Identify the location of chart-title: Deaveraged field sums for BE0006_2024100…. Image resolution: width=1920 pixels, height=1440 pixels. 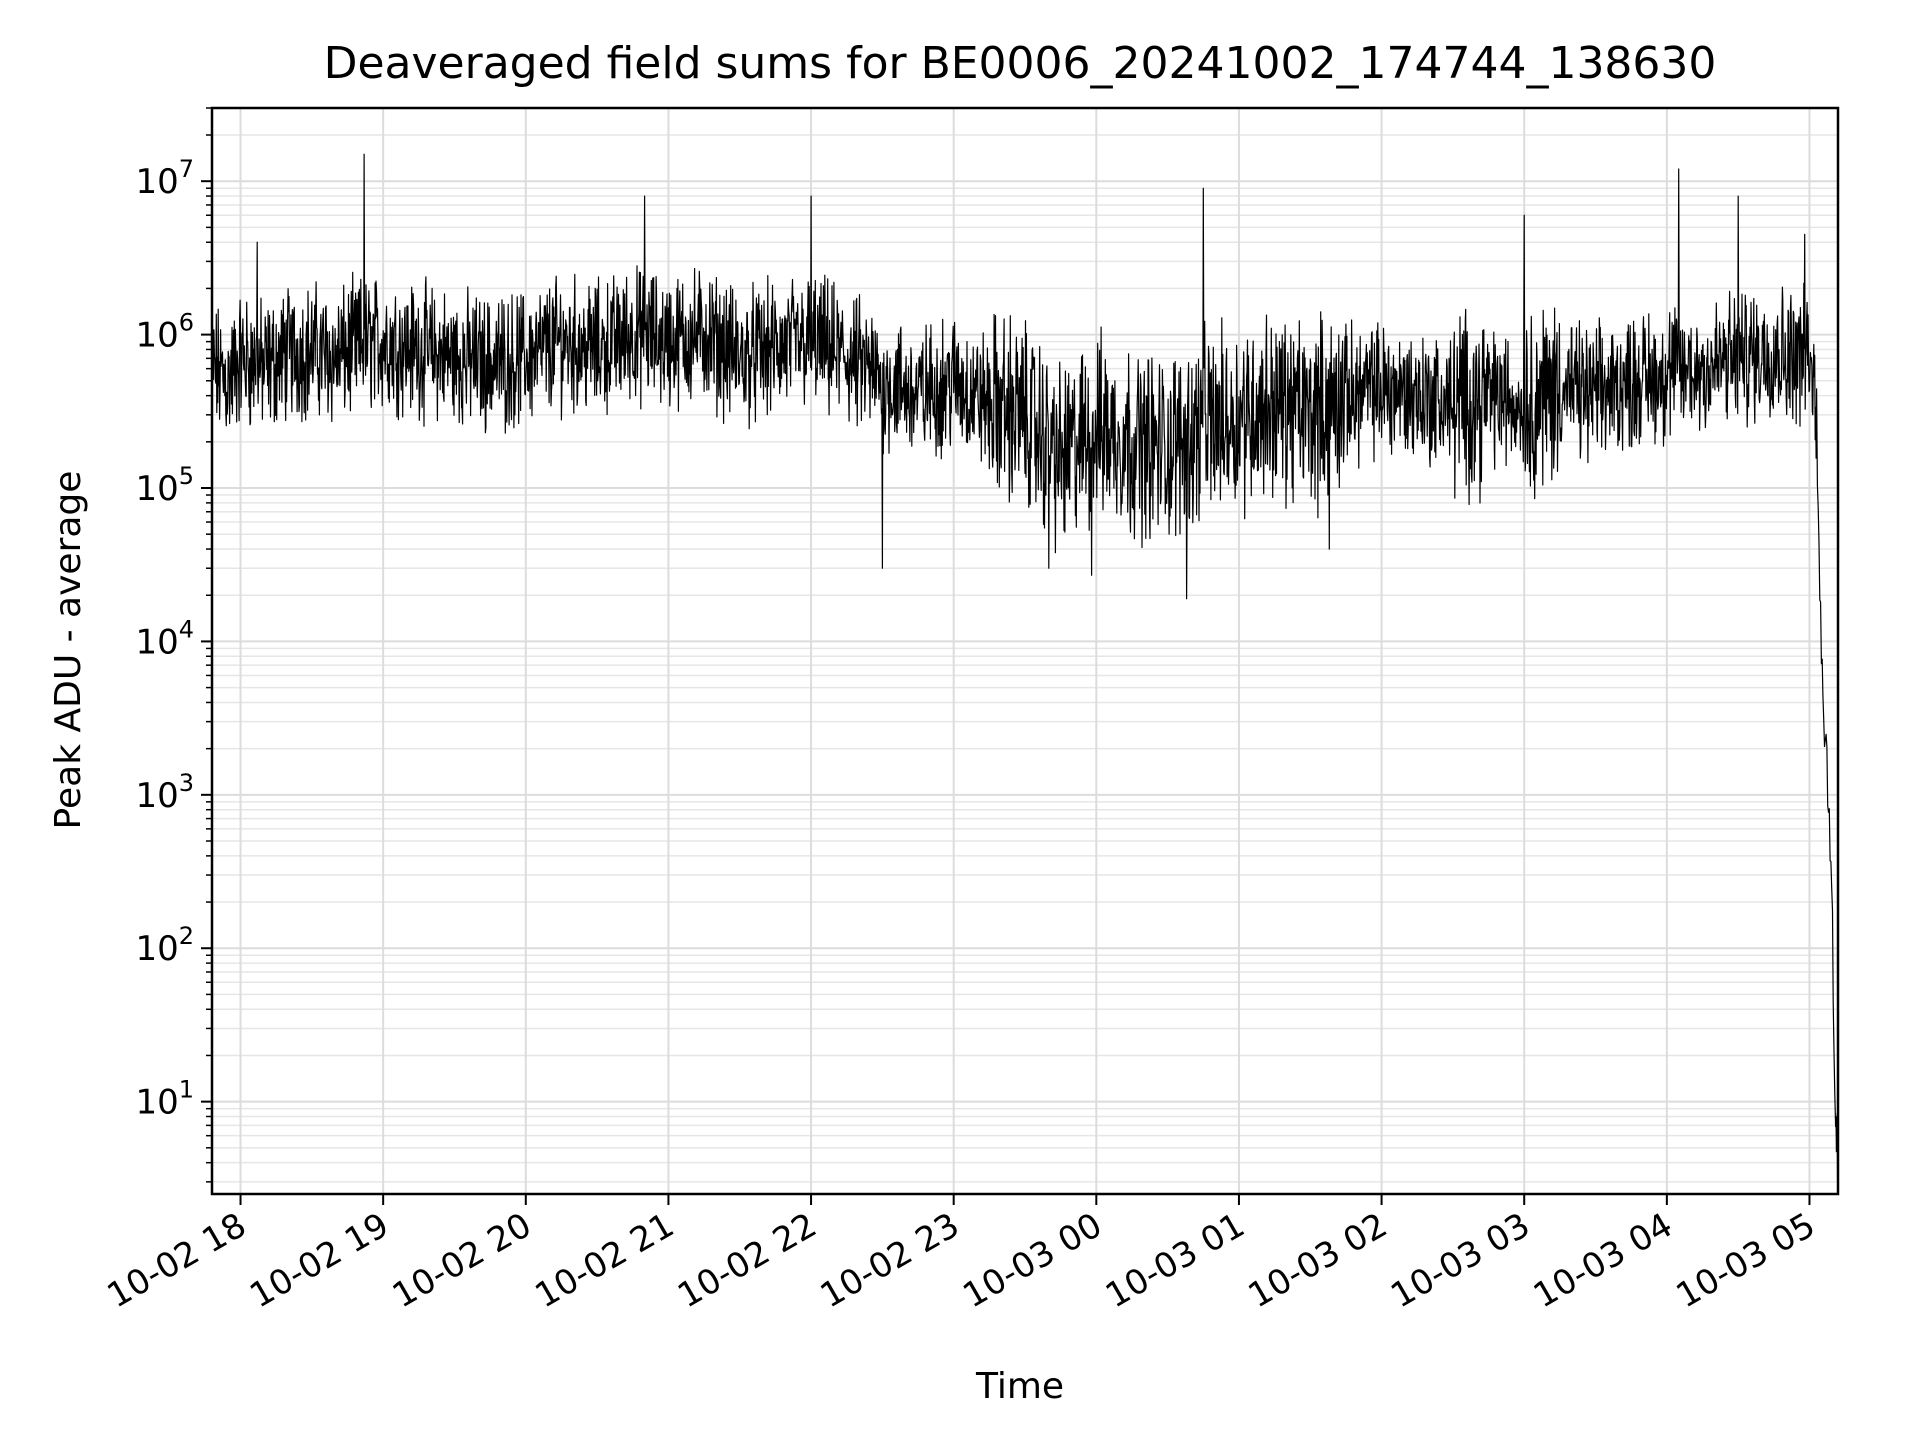
(1020, 63).